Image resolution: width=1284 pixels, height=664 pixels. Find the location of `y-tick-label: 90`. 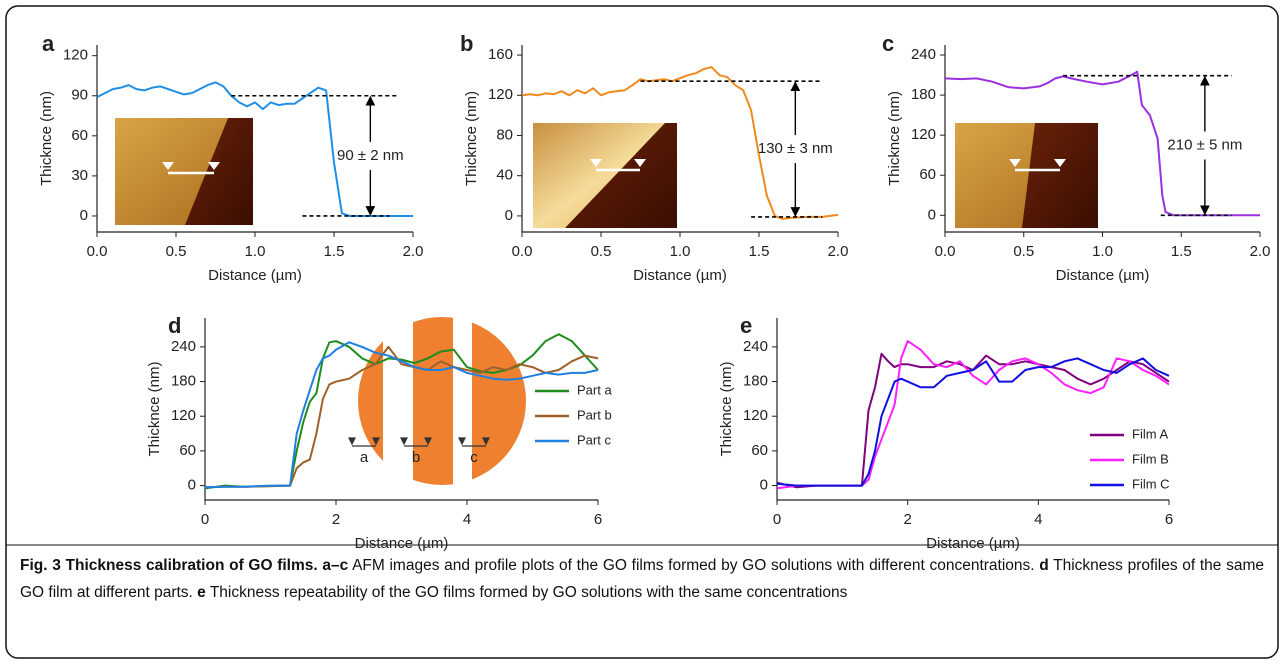

y-tick-label: 90 is located at coordinates (79, 95).